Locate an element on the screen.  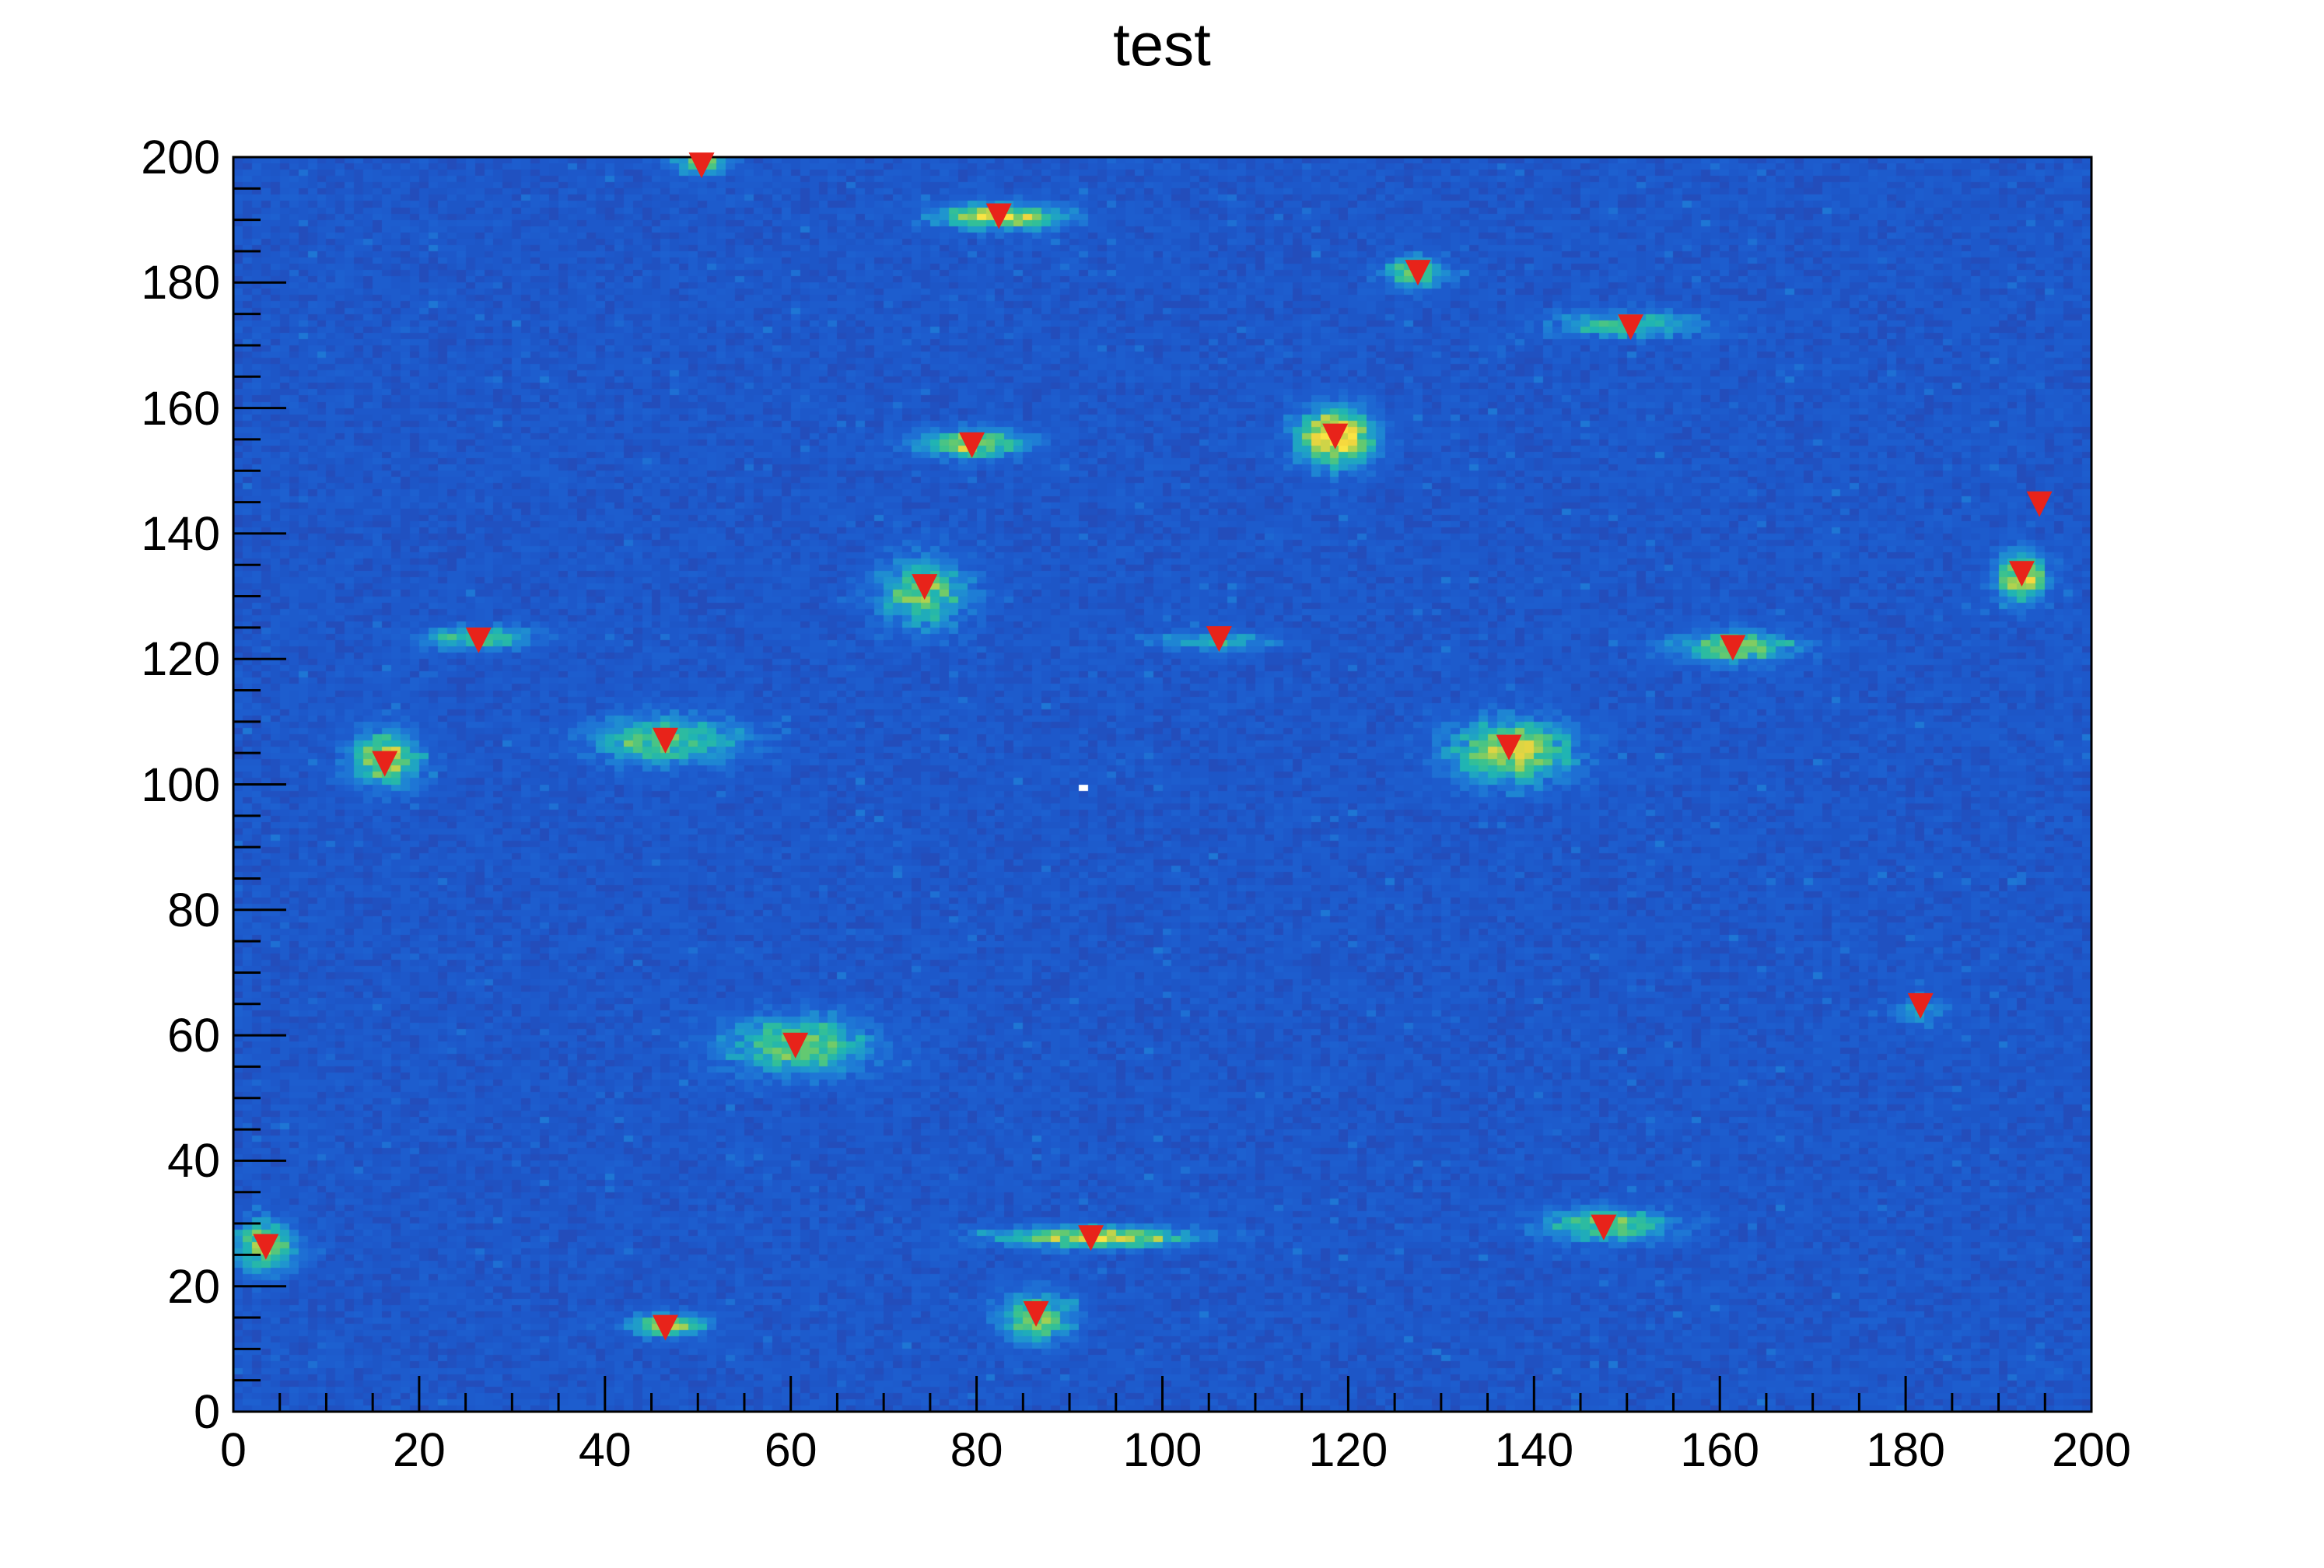
x-axis-tick-label: 200 is located at coordinates (2092, 1450).